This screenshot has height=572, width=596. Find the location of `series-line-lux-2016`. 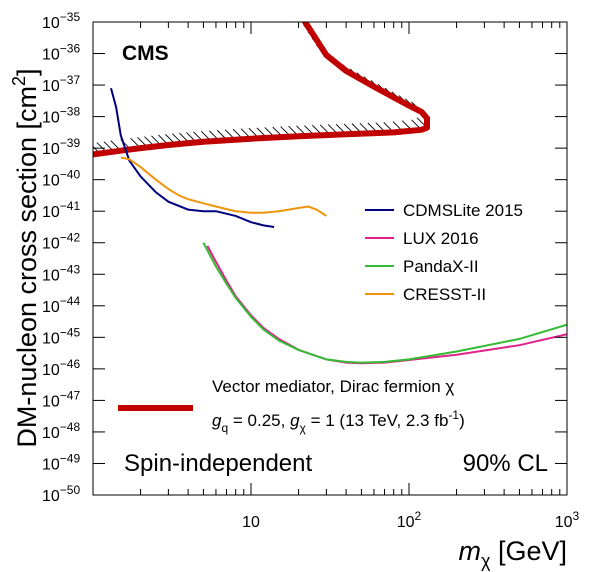

series-line-lux-2016 is located at coordinates (386, 305).